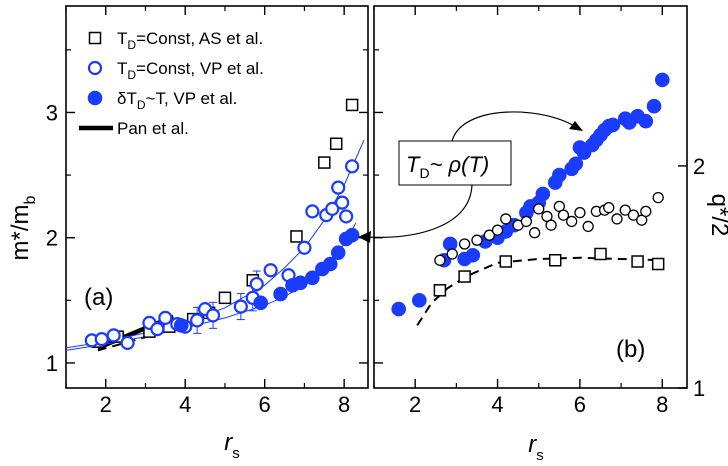  I want to click on legend-a-item-0-label: TD=Const, AS et al., so click(190, 40).